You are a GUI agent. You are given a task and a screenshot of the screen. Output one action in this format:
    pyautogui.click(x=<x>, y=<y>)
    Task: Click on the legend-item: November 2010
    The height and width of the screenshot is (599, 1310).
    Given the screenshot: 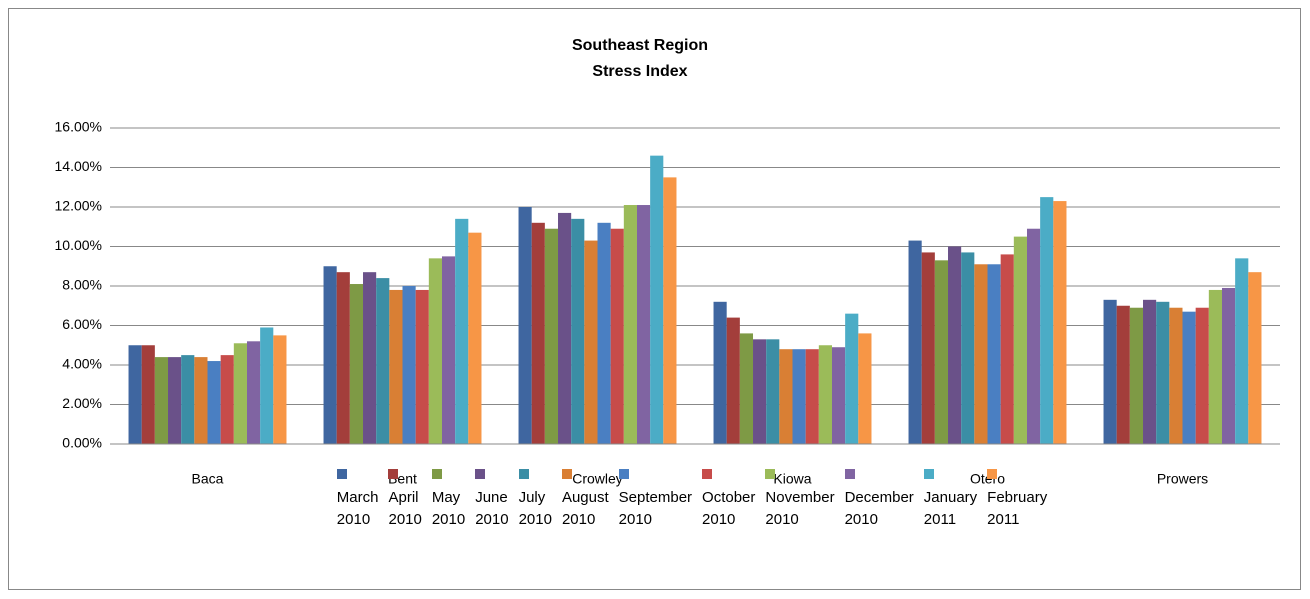 What is the action you would take?
    pyautogui.click(x=800, y=498)
    